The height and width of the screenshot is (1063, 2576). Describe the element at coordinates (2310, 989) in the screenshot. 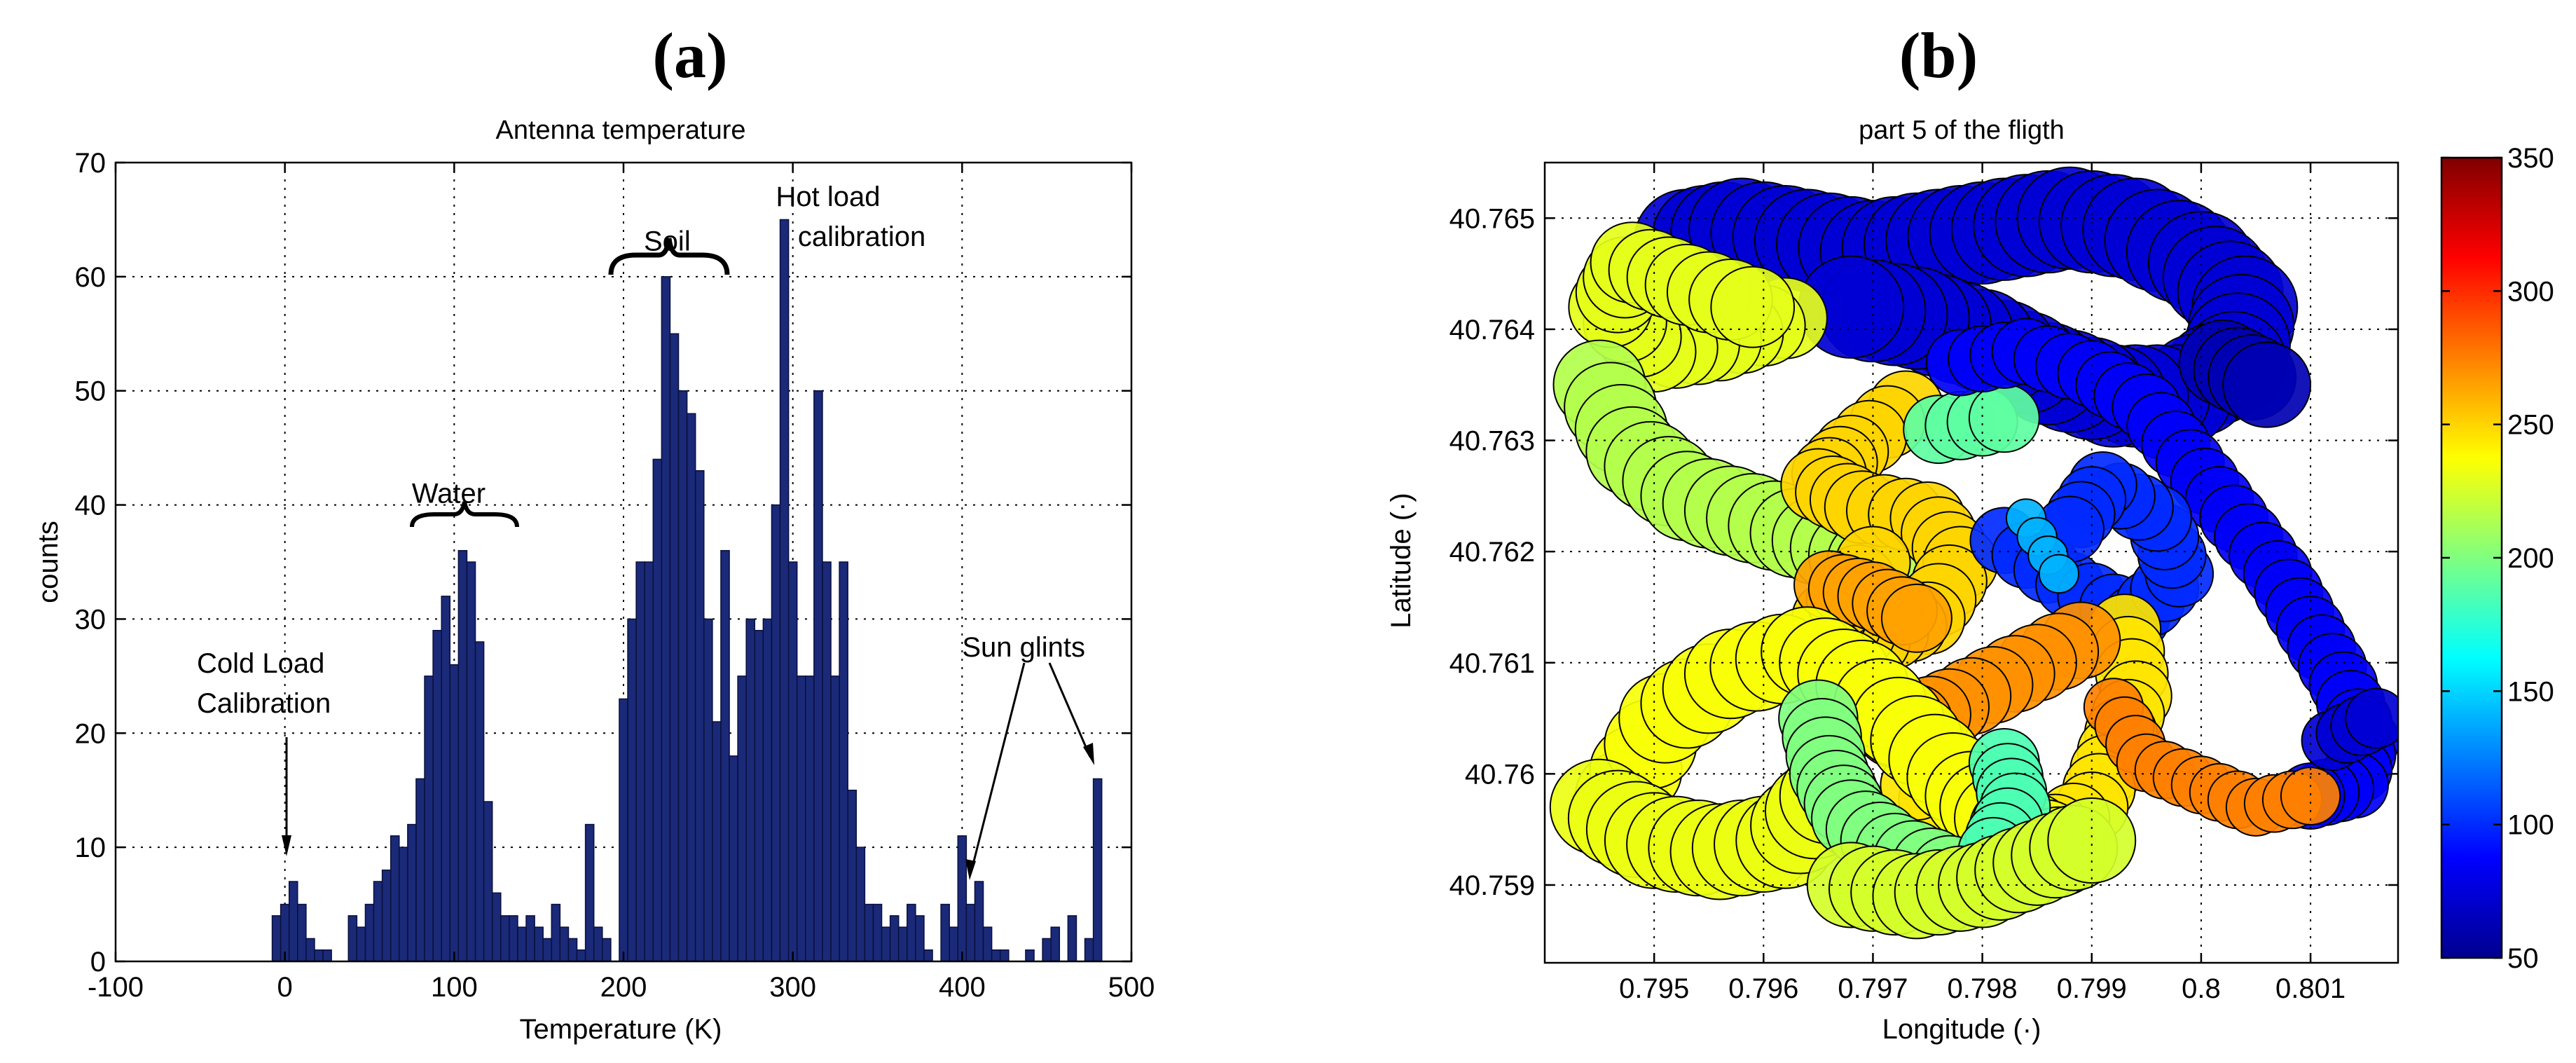

I see `x-tick-label: 0.801` at that location.